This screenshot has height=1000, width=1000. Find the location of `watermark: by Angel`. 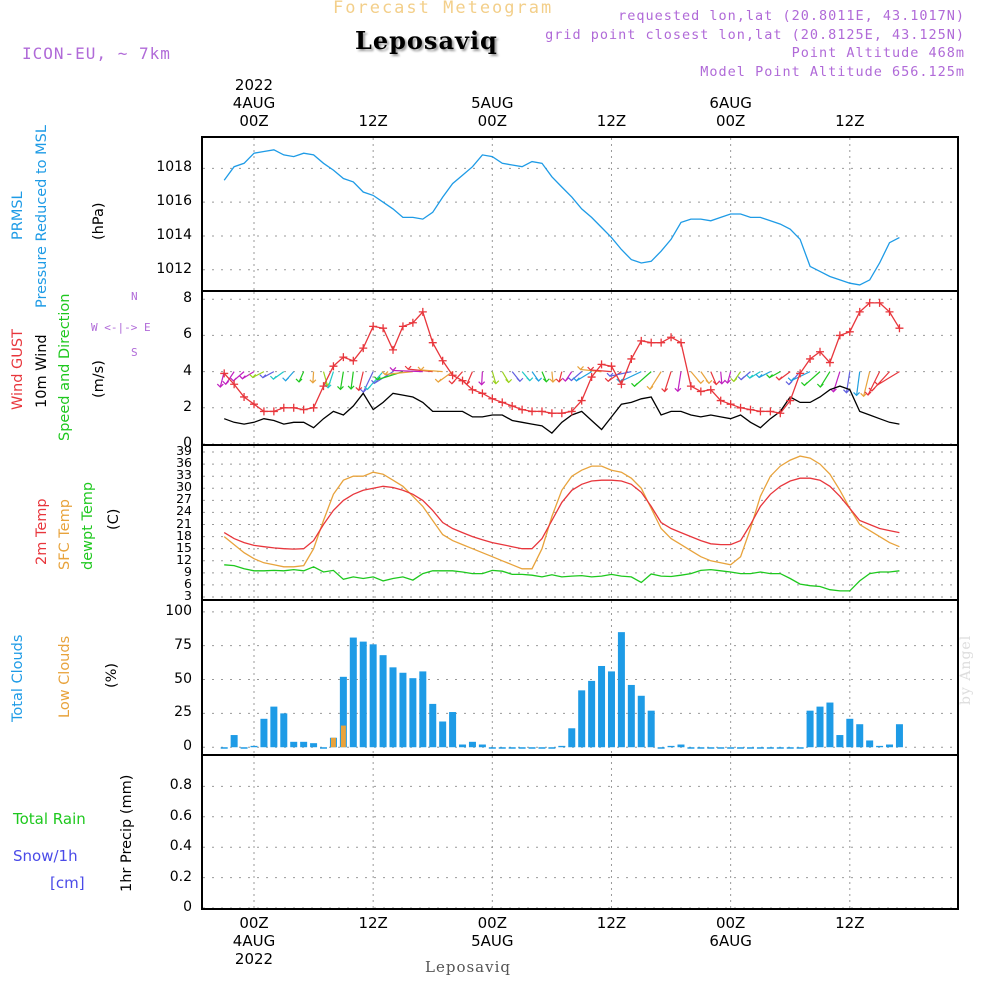

watermark: by Angel is located at coordinates (966, 669).